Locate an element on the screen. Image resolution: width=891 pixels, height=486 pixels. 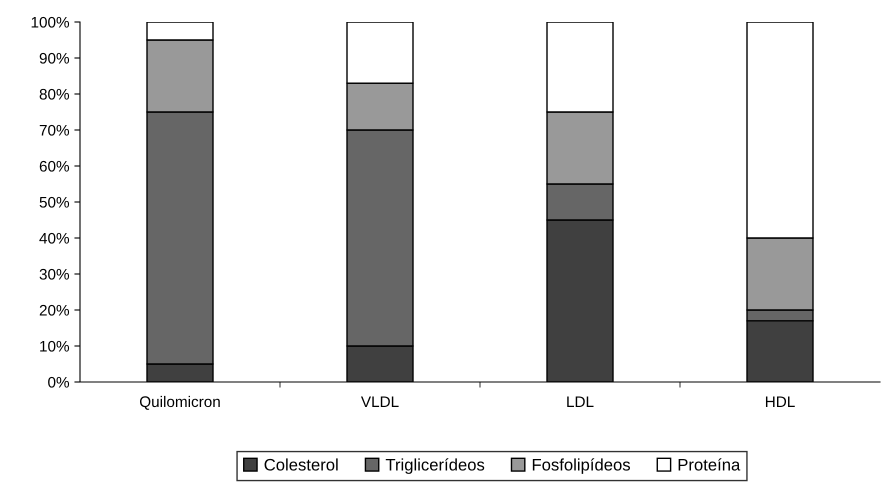
x-tick-label: VLDL is located at coordinates (379, 401).